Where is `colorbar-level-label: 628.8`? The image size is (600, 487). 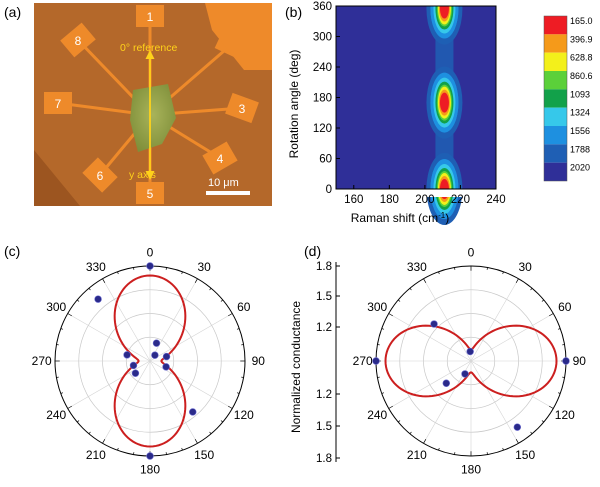
colorbar-level-label: 628.8 is located at coordinates (581, 58).